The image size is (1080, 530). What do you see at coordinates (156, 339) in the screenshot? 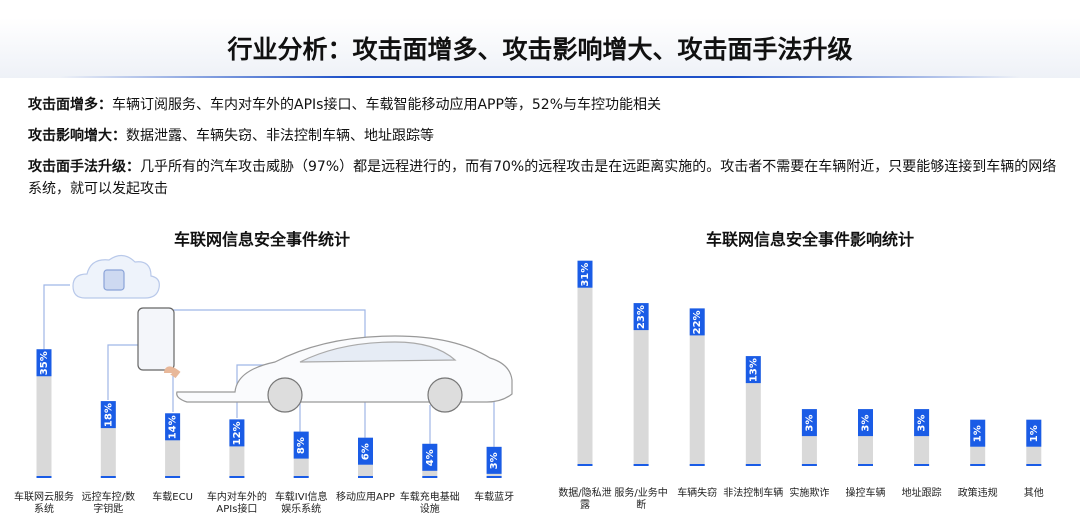
I see `phone-icon` at bounding box center [156, 339].